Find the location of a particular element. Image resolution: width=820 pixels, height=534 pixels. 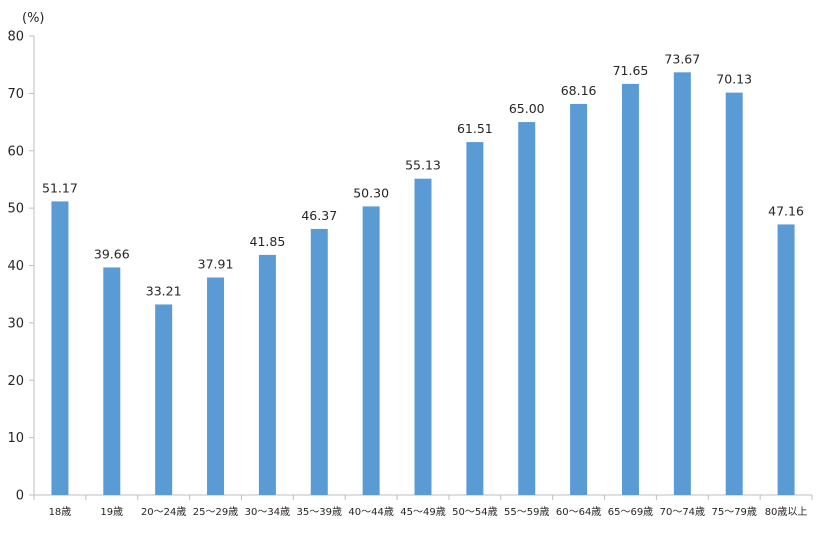

data-label: 71.65 is located at coordinates (631, 70).